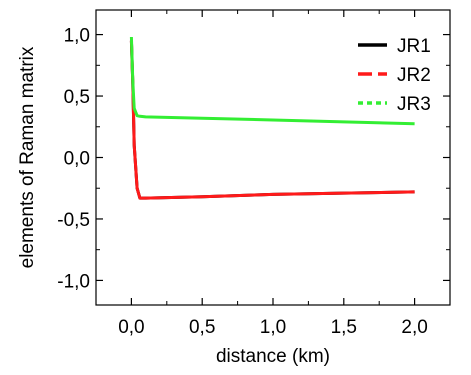  What do you see at coordinates (27, 157) in the screenshot?
I see `y-axis-label: elements of Raman matrix` at bounding box center [27, 157].